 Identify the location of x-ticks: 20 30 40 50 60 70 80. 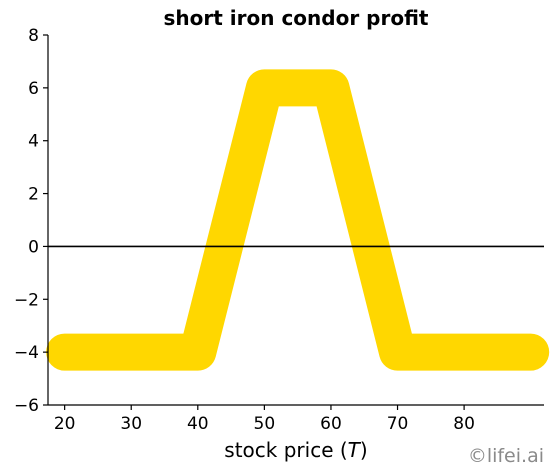
(264, 419).